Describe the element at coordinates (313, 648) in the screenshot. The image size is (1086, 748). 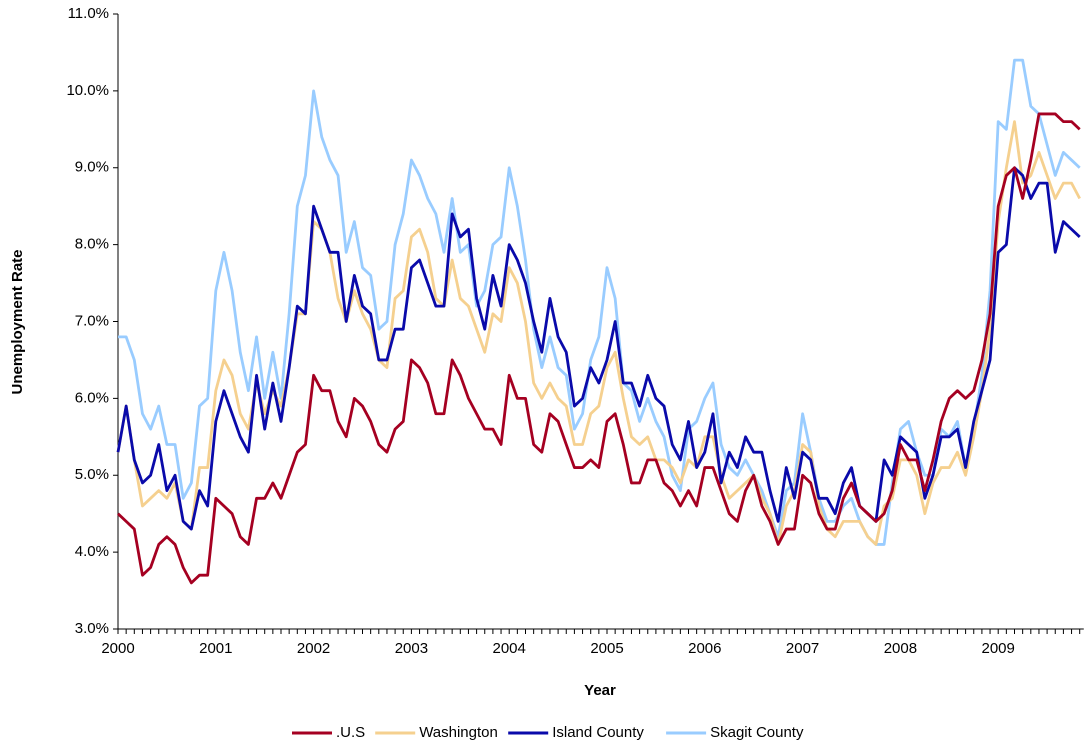
I see `x-tick-label: 2002` at that location.